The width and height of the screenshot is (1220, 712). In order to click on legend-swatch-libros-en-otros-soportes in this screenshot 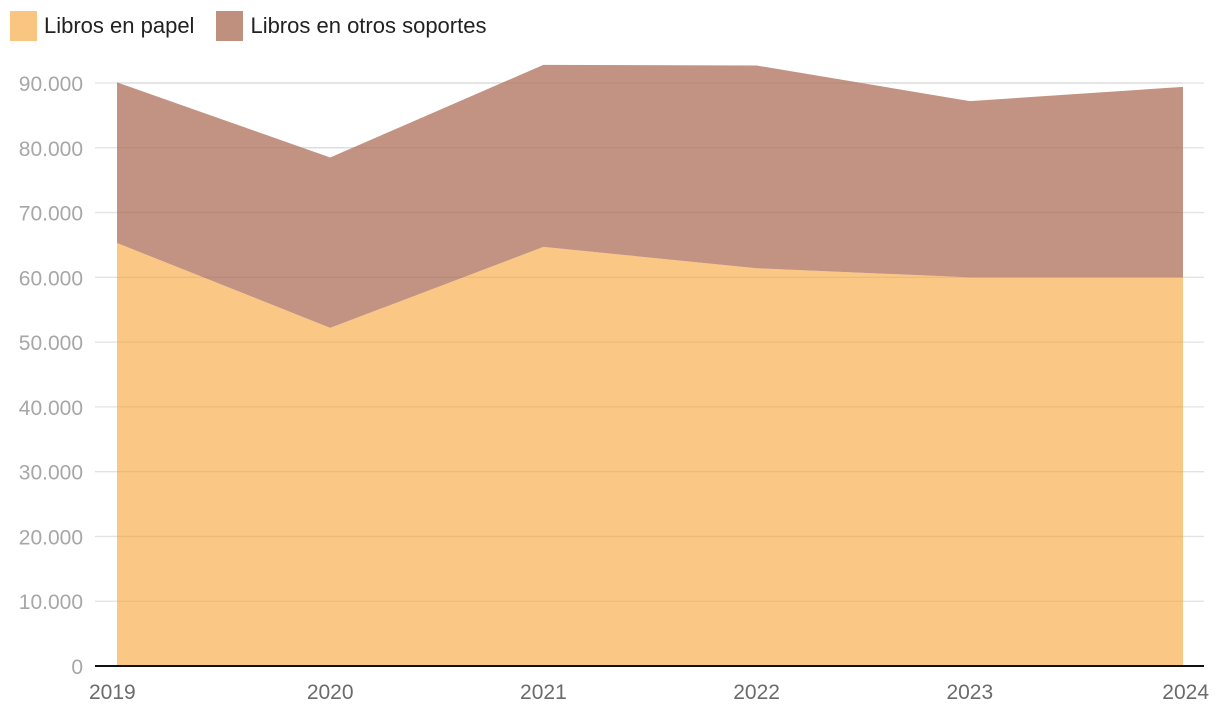, I will do `click(230, 26)`.